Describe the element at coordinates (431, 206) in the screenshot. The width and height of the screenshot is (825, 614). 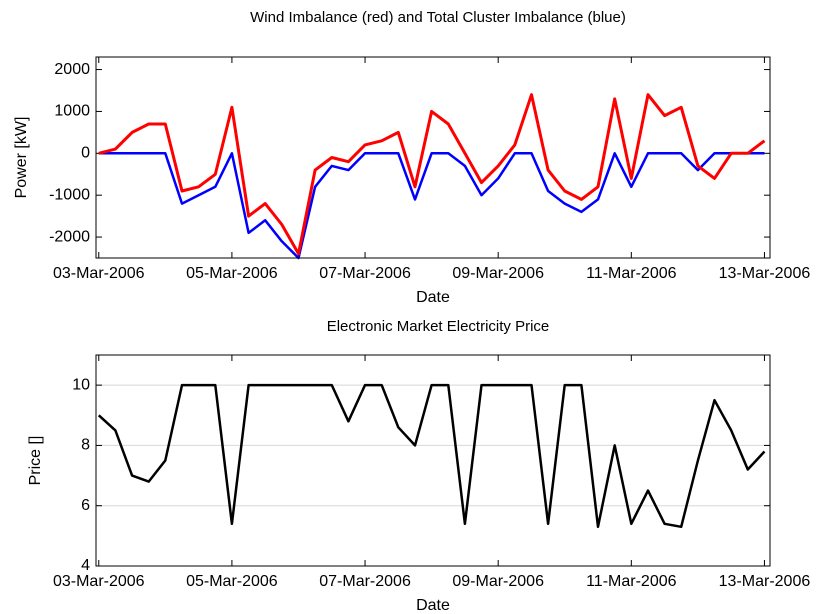
I see `series-line` at that location.